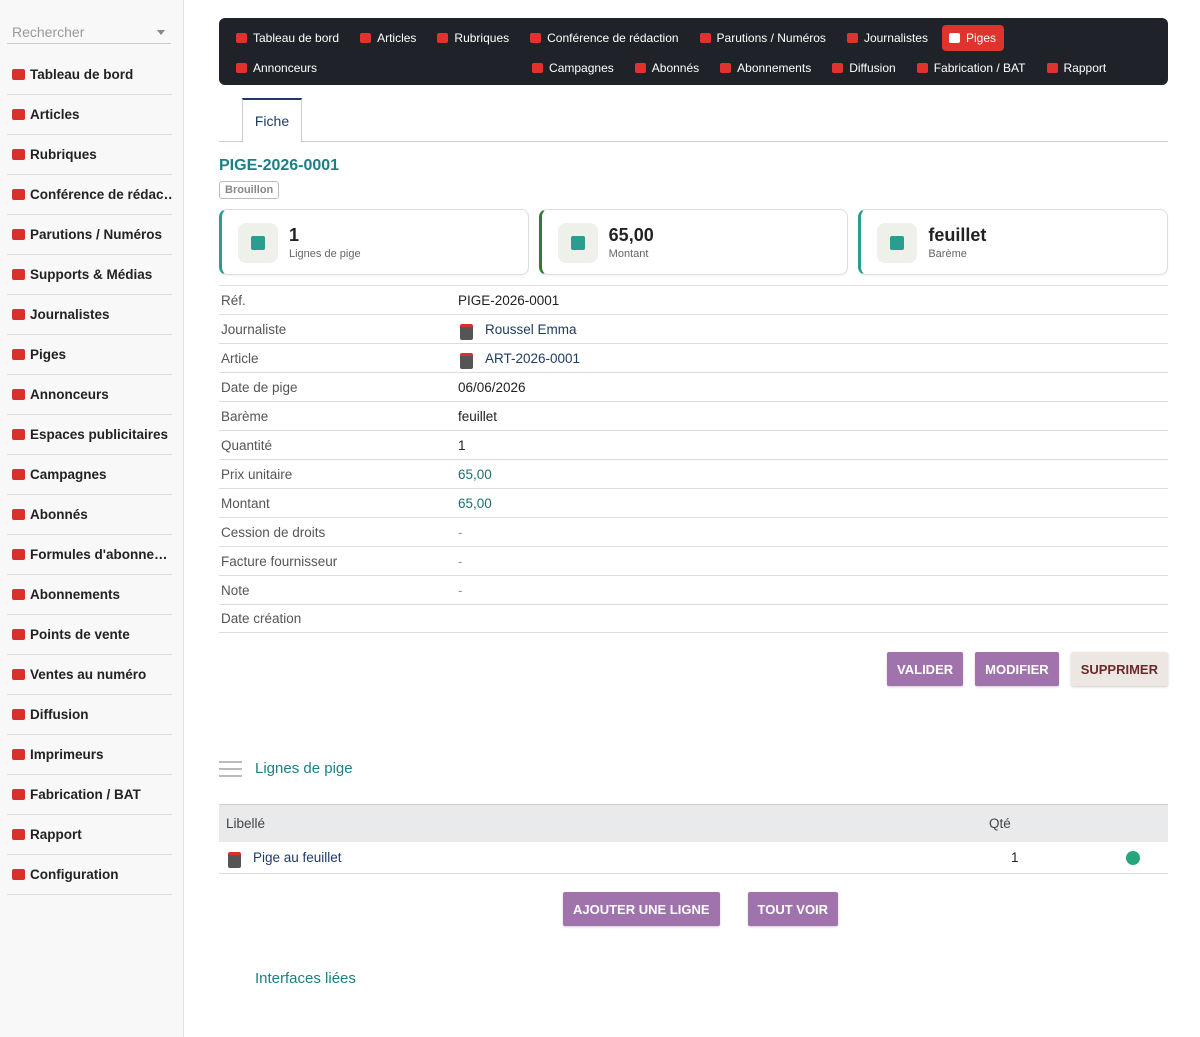 The width and height of the screenshot is (1200, 1037). Describe the element at coordinates (693, 299) in the screenshot. I see `field-row: Réf. PIGE-2026-0001` at that location.